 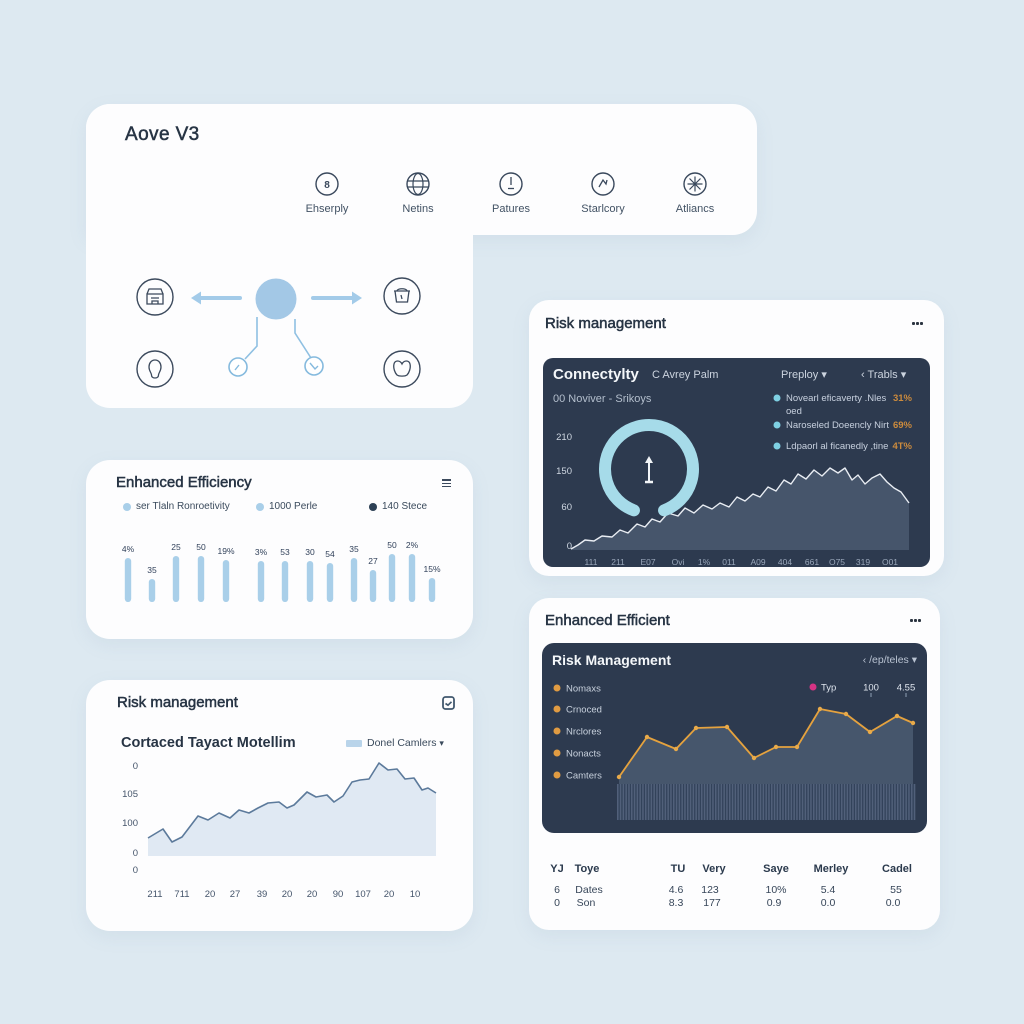 What do you see at coordinates (128, 549) in the screenshot?
I see `svg-text: 4%` at bounding box center [128, 549].